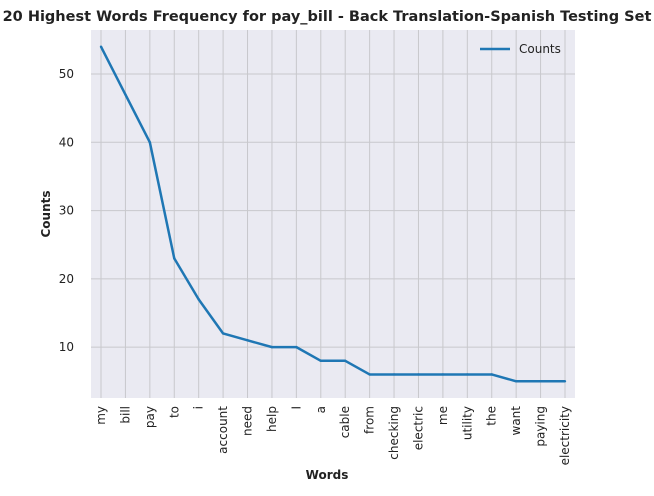 The image size is (654, 496). Describe the element at coordinates (540, 49) in the screenshot. I see `legend-label: Counts` at that location.